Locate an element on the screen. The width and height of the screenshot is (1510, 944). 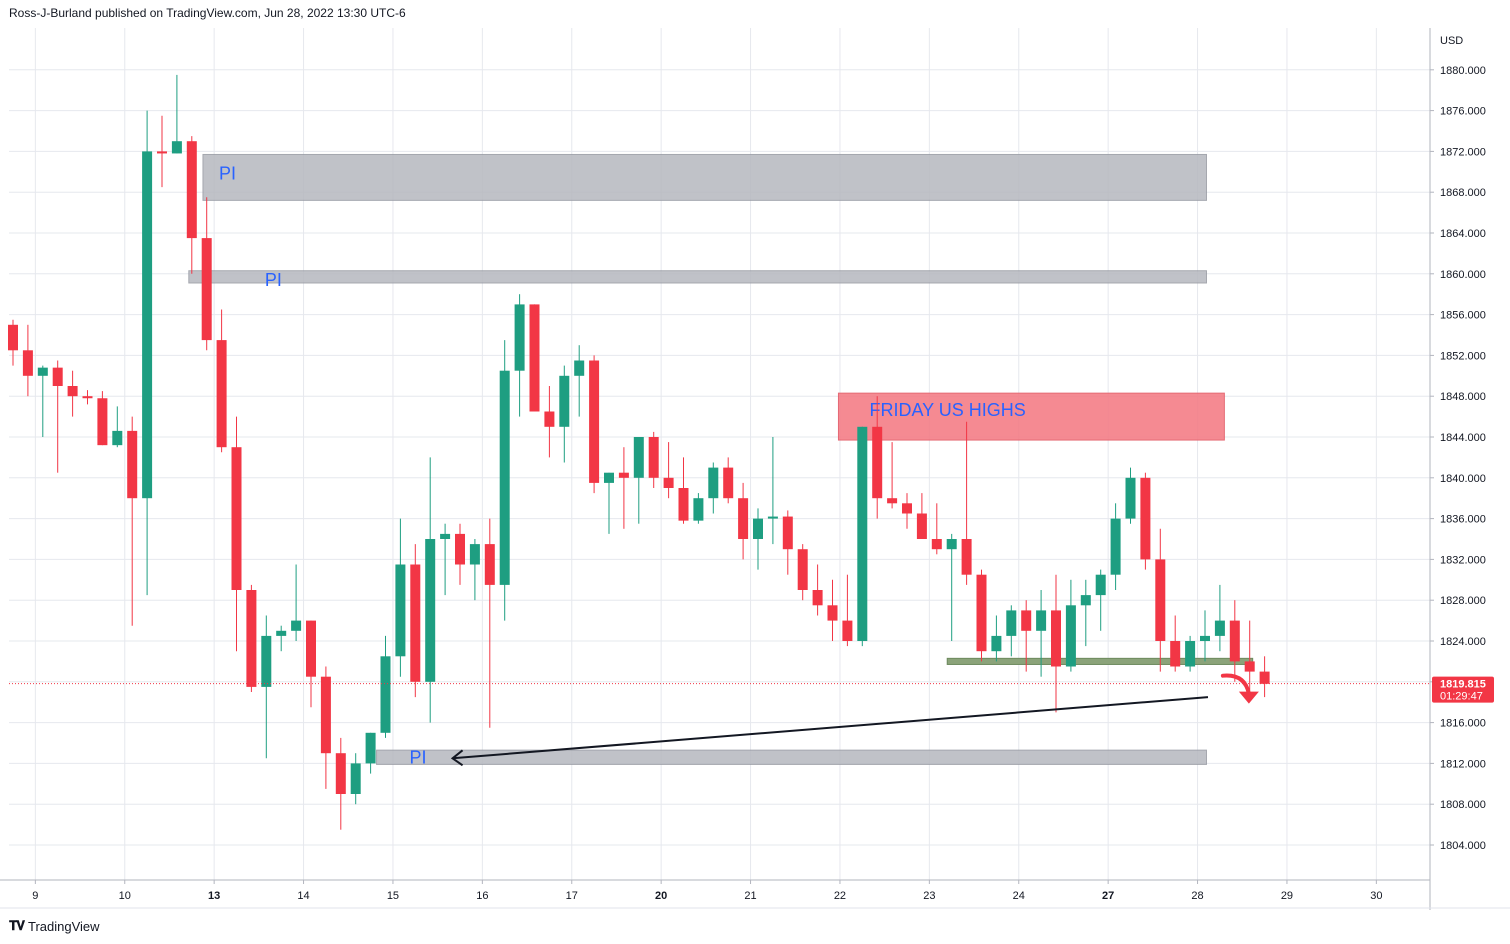
price-tick-label: 1852.000 is located at coordinates (1463, 356).